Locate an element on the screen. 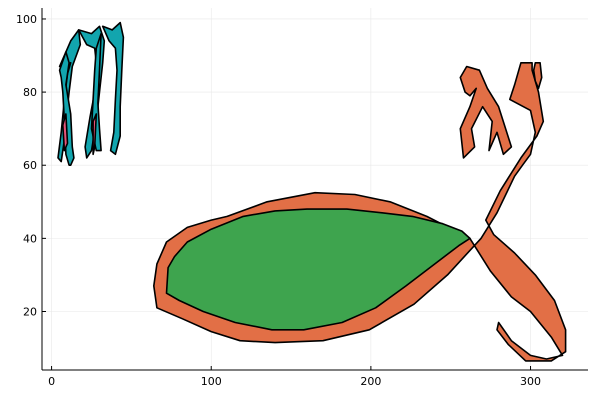 This screenshot has width=600, height=400. y-tick-label: 60 is located at coordinates (30, 165).